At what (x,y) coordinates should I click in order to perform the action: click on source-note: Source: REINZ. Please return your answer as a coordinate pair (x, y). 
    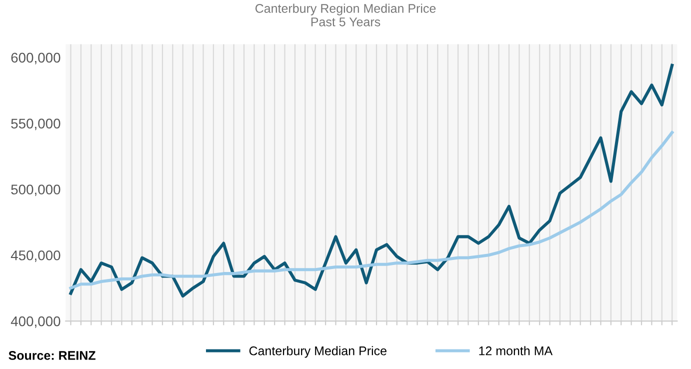
    Looking at the image, I should click on (52, 355).